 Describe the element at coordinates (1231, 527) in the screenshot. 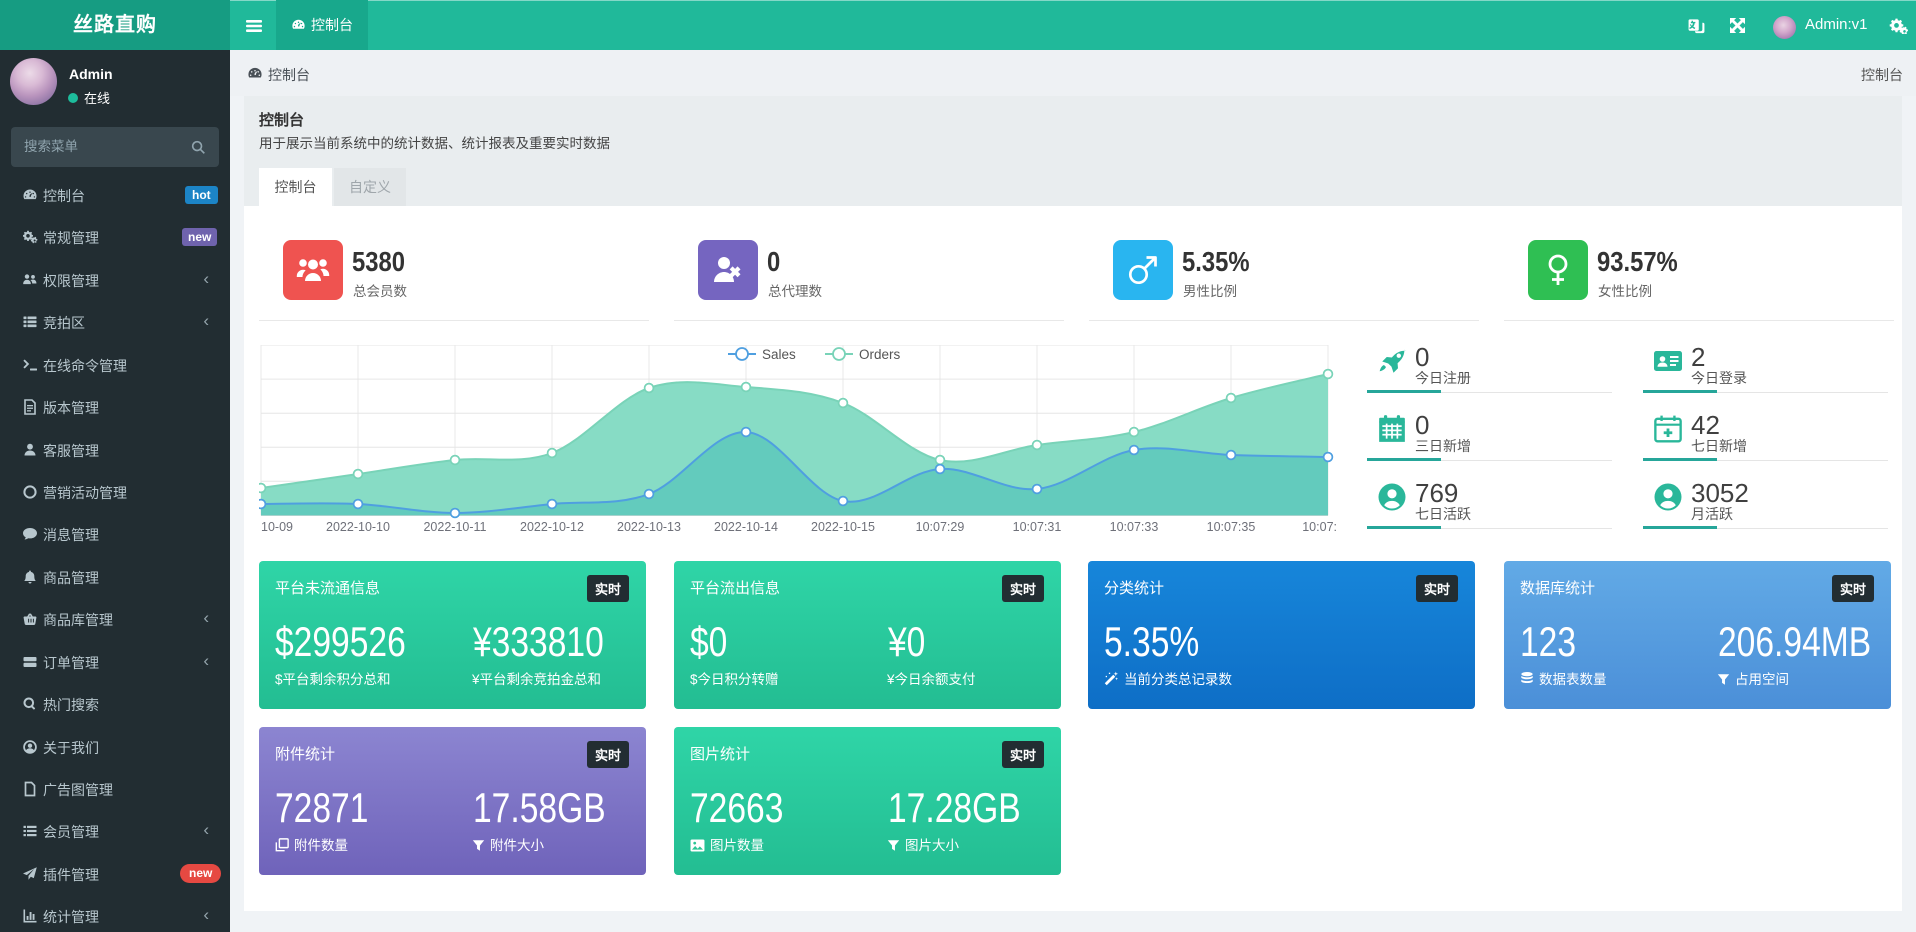

I see `svg-text: 10:07:35` at that location.